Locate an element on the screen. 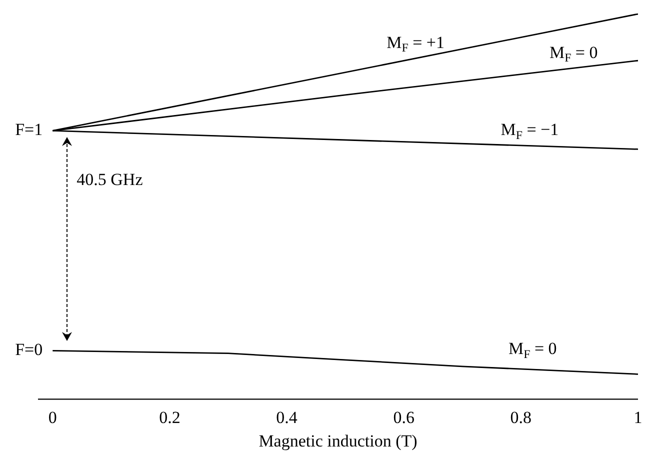  annotation: F=1 is located at coordinates (29, 130).